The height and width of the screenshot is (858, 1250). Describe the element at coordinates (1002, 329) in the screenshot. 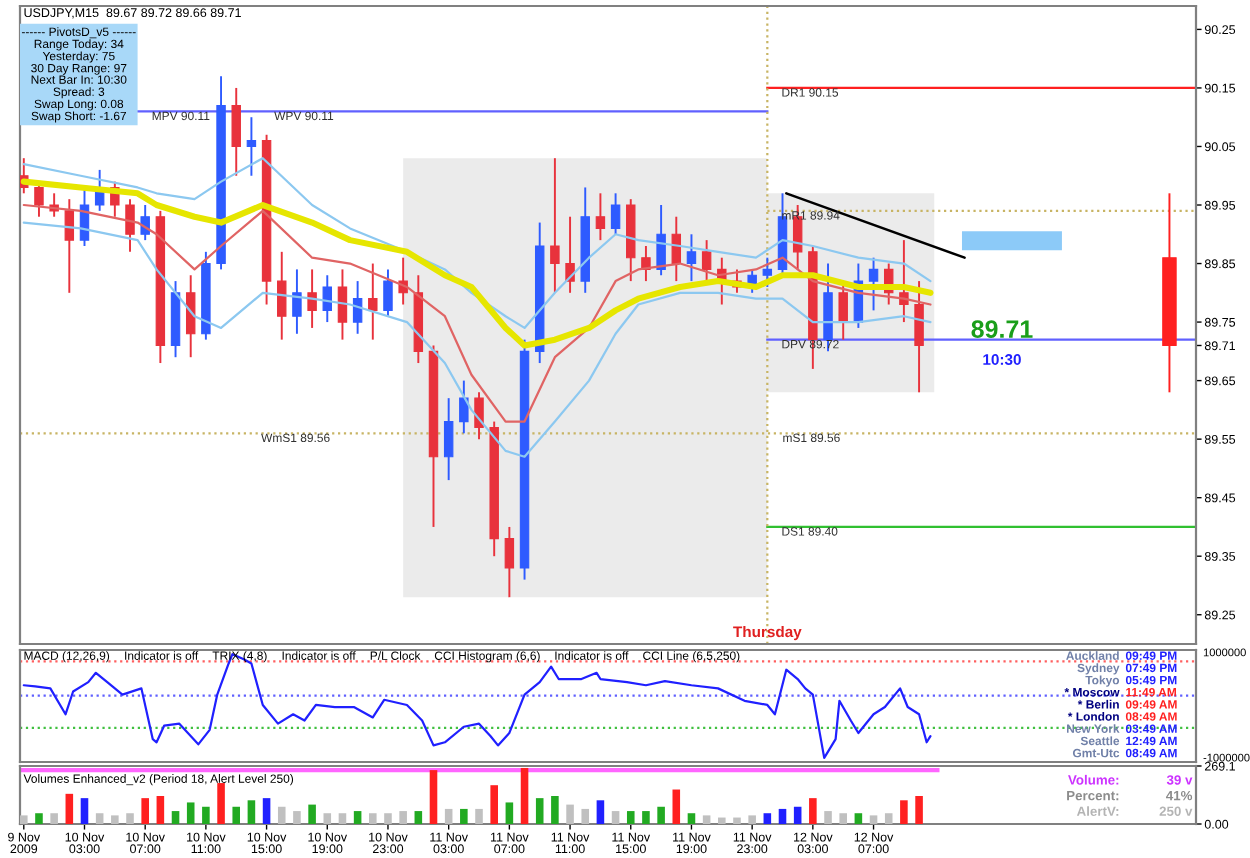

I see `annotation: 89.71` at that location.